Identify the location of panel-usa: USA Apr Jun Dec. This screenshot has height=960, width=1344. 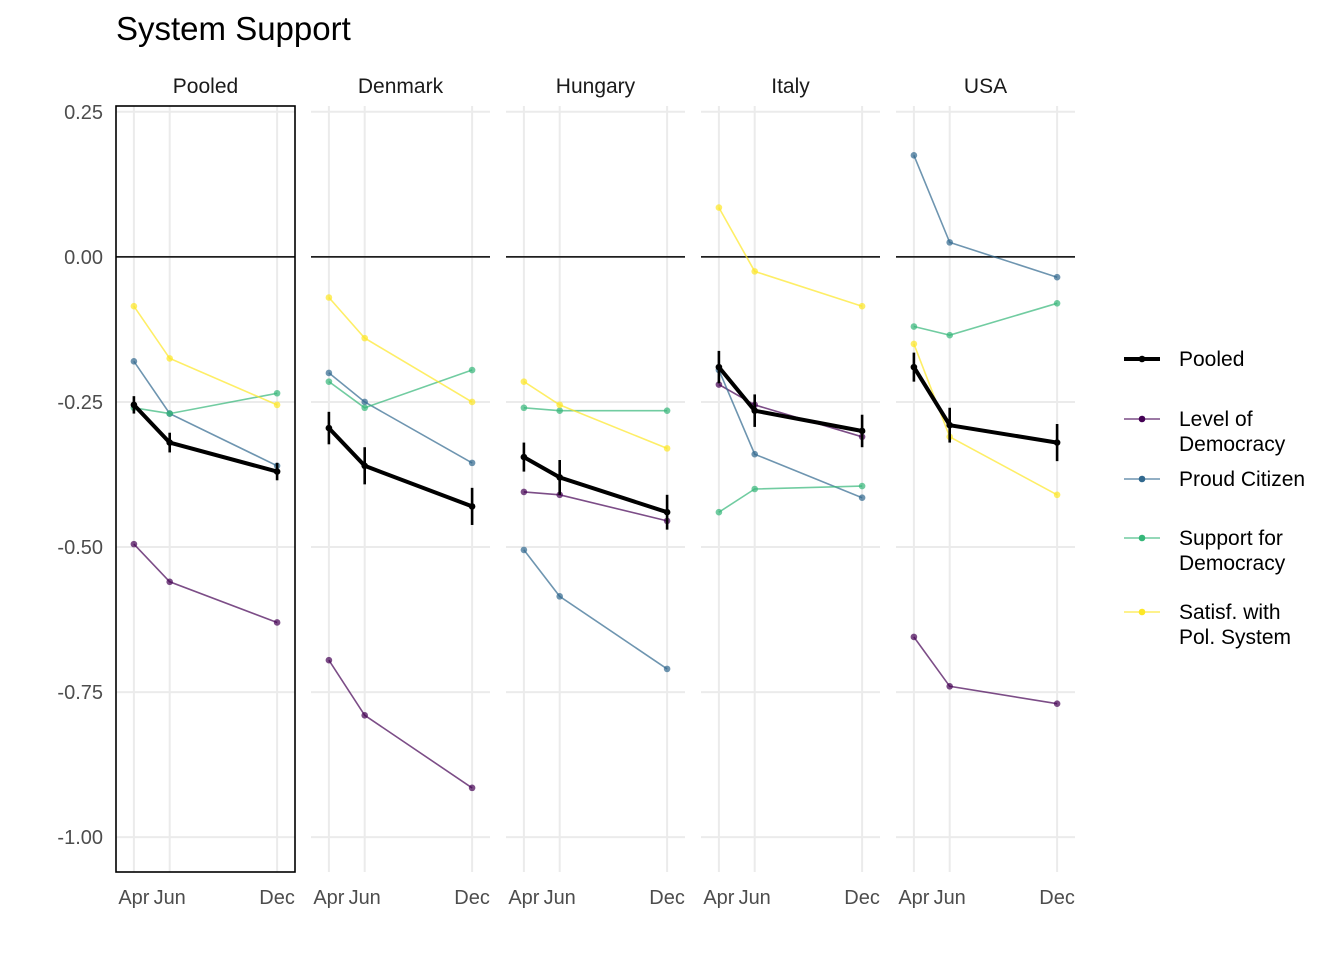
(985, 492).